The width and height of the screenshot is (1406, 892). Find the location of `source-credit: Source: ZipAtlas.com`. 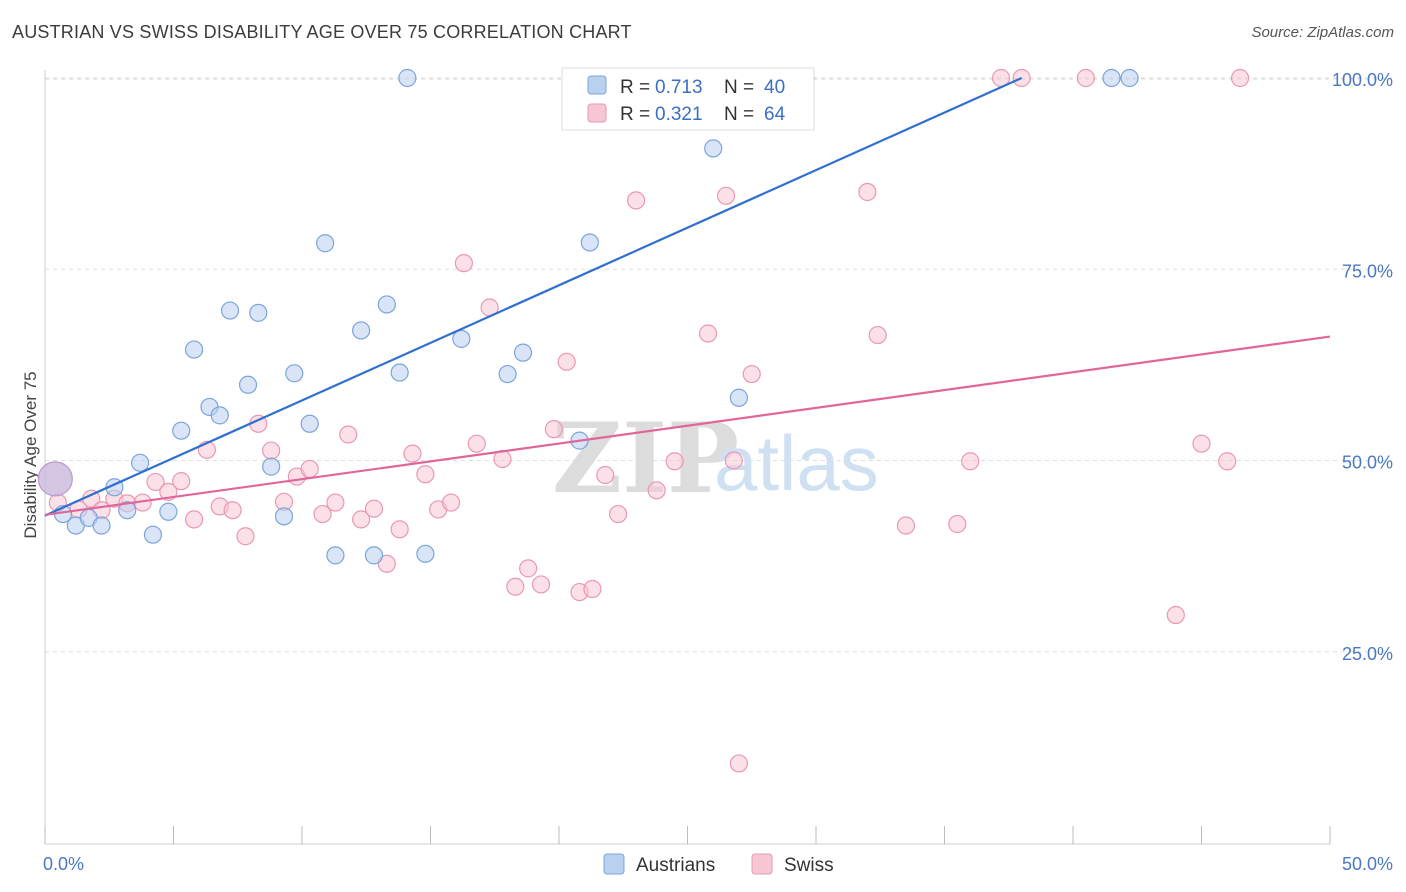

source-credit: Source: ZipAtlas.com is located at coordinates (1322, 32).